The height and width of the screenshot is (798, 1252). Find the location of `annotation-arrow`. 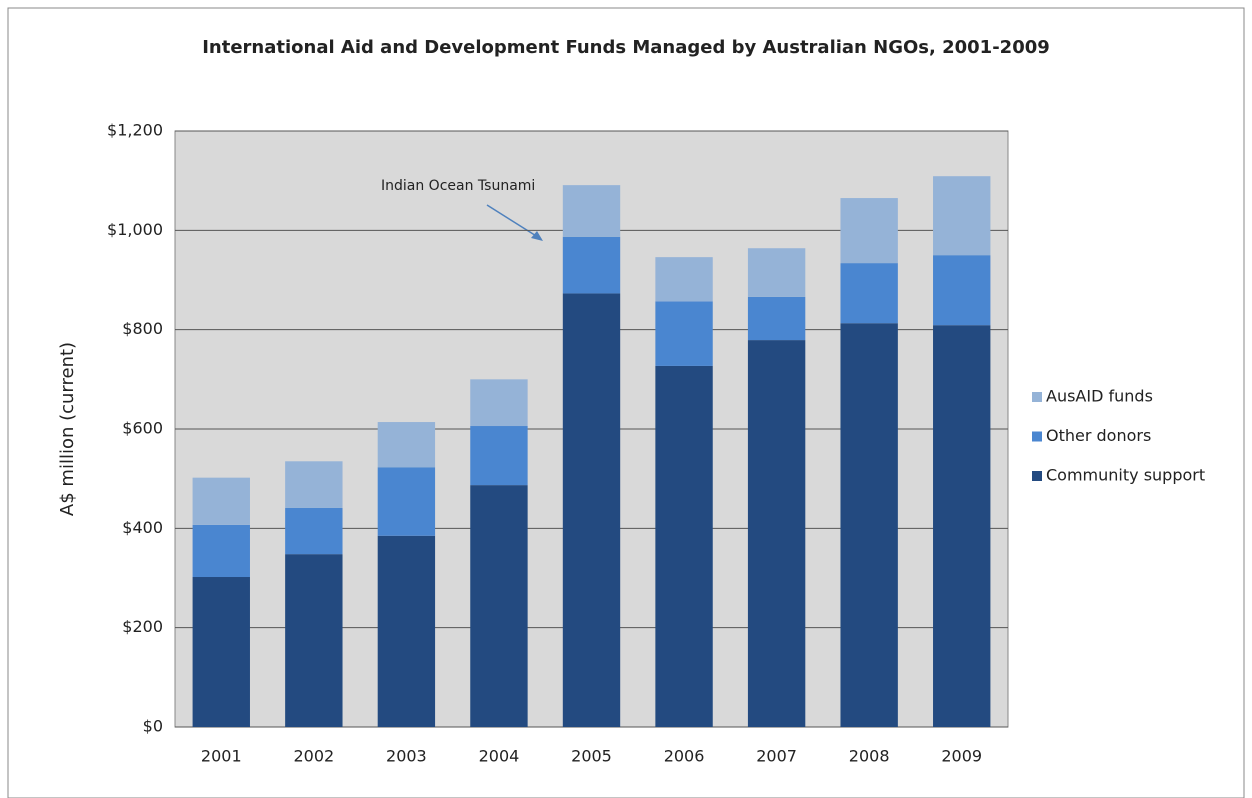

annotation-arrow is located at coordinates (514, 222).